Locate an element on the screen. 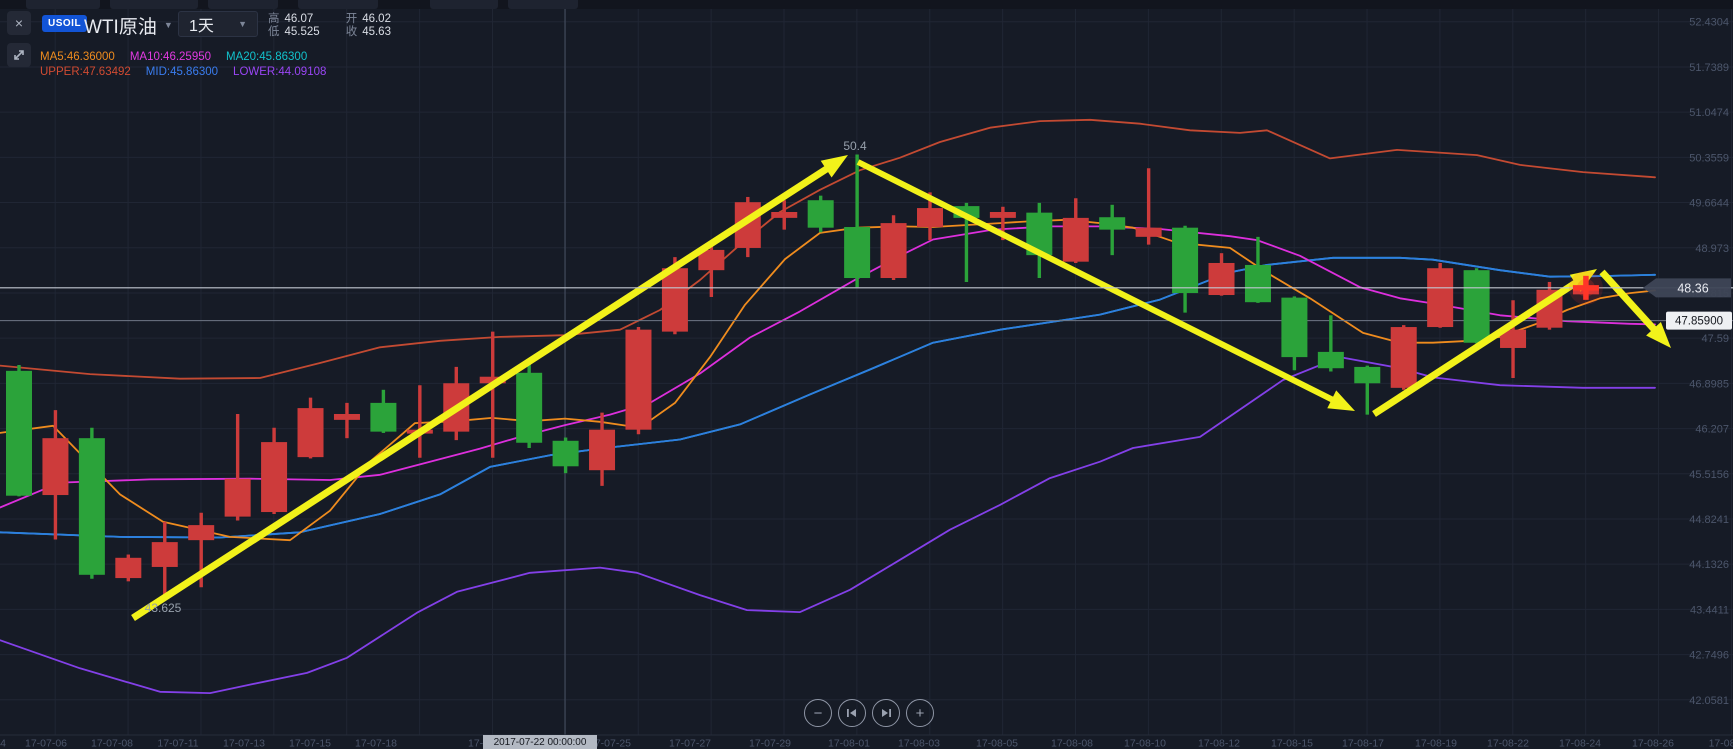  close-value: 45.63 is located at coordinates (376, 32).